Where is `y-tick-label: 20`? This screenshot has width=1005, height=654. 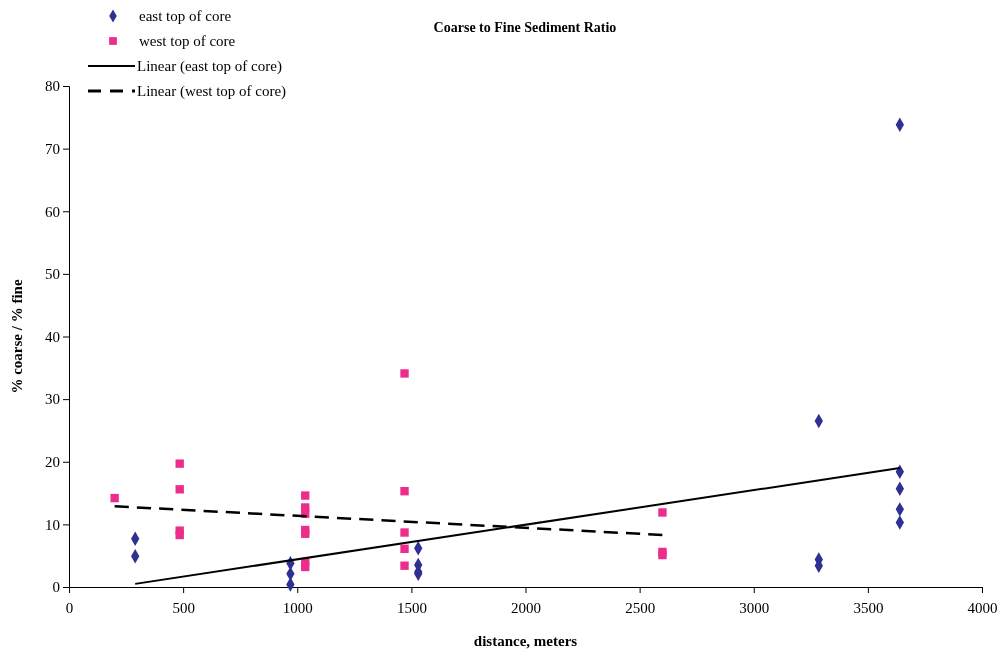
y-tick-label: 20 is located at coordinates (52, 462).